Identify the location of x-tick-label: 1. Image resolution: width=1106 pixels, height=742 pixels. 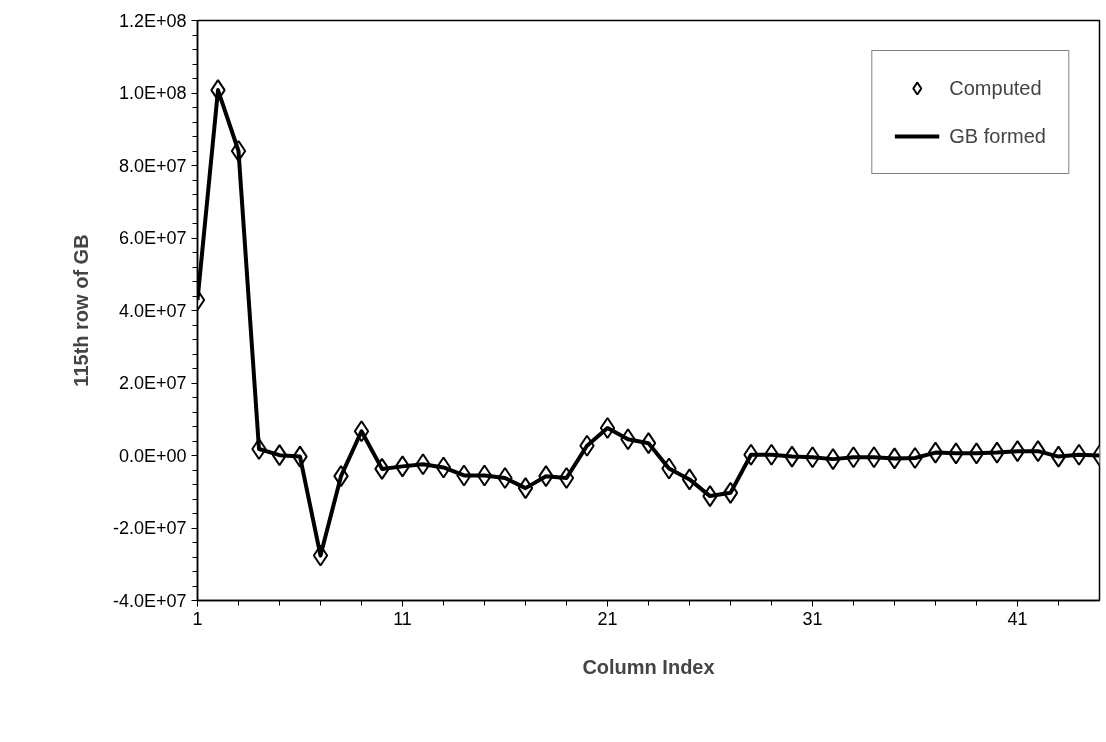
(197, 618).